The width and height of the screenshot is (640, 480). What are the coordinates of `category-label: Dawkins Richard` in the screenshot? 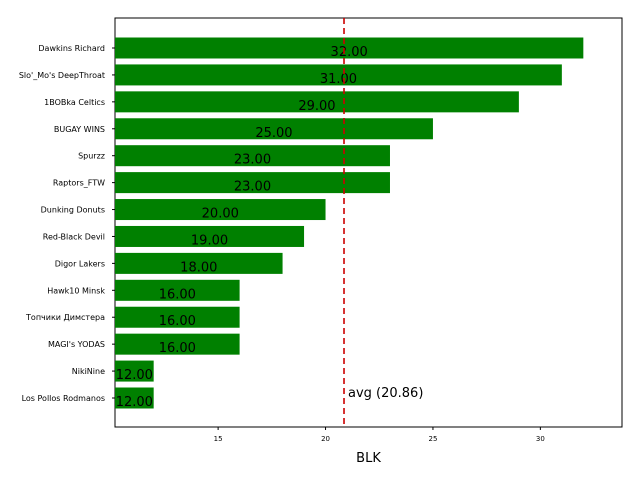 It's located at (71, 48).